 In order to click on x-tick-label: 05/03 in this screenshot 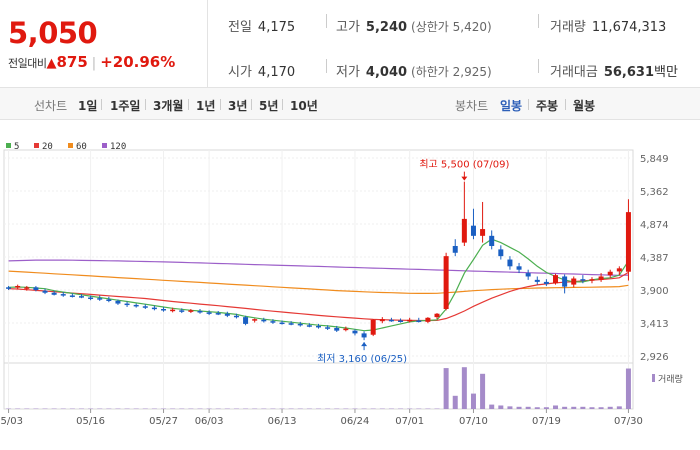, I will do `click(11, 421)`.